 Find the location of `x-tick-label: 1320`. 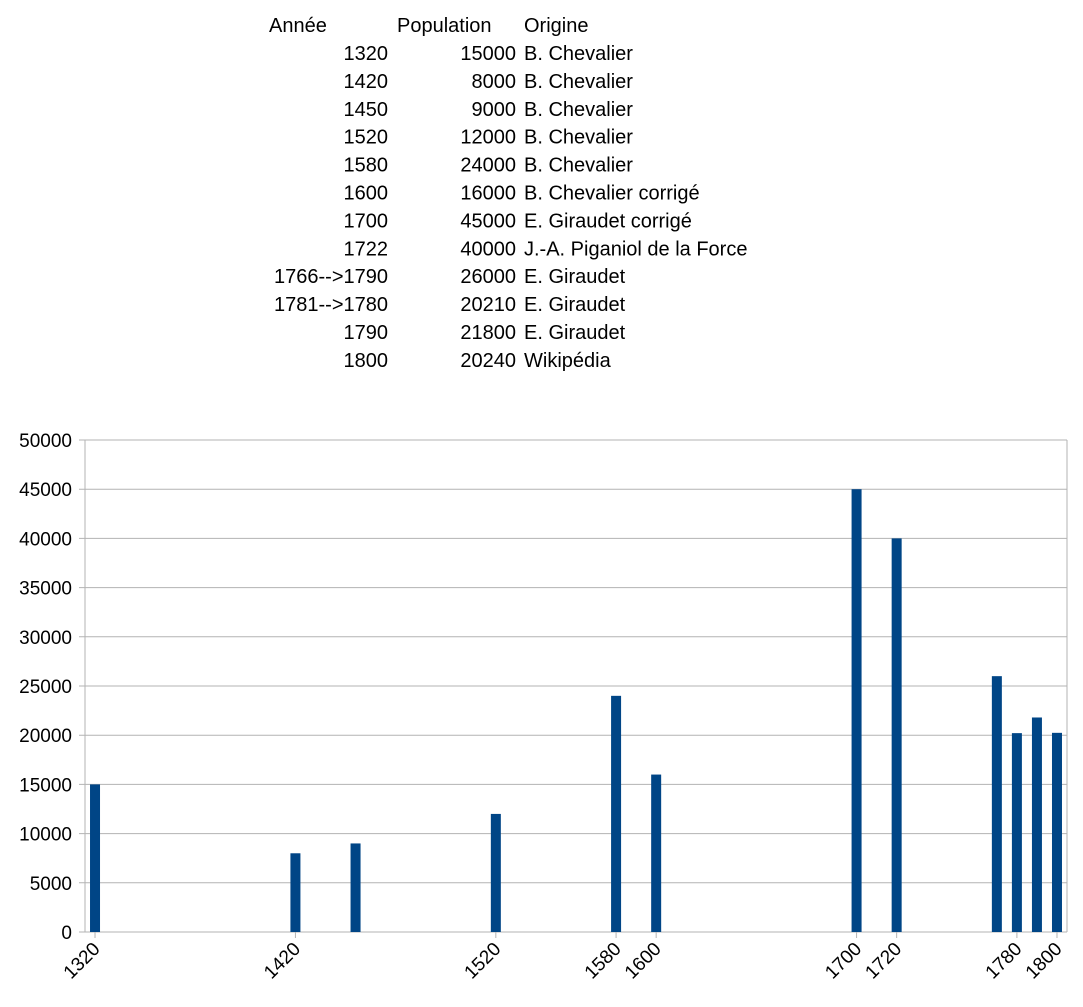

x-tick-label: 1320 is located at coordinates (82, 961).